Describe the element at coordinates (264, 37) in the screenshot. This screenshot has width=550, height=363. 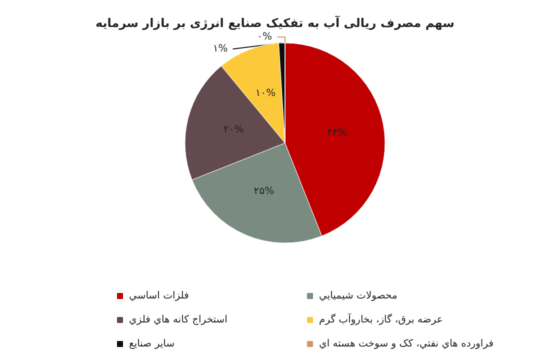
I see `text: ۰%` at that location.